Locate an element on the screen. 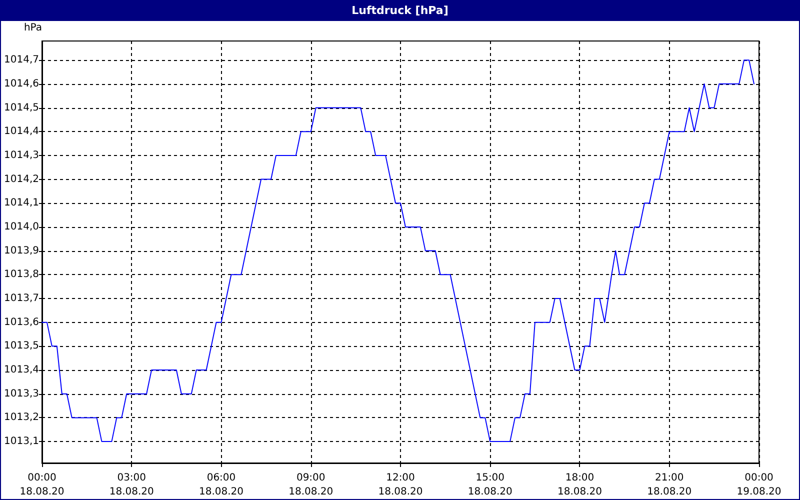  y-tick-label: 1014,5 is located at coordinates (21, 108).